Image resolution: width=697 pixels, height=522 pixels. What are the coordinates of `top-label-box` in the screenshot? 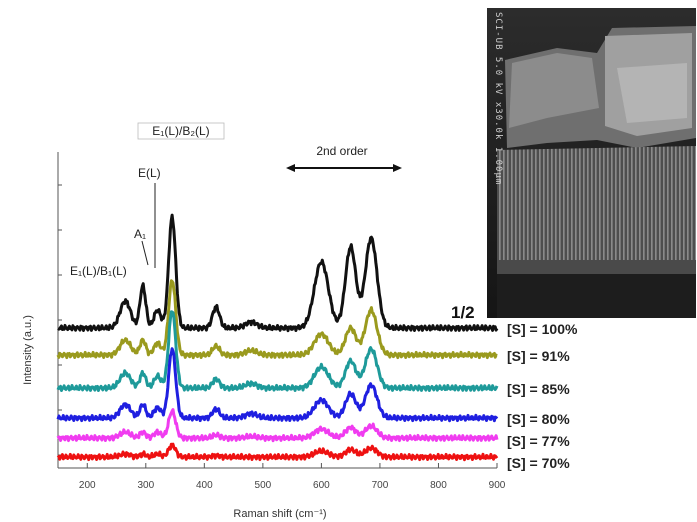 It's located at (181, 131).